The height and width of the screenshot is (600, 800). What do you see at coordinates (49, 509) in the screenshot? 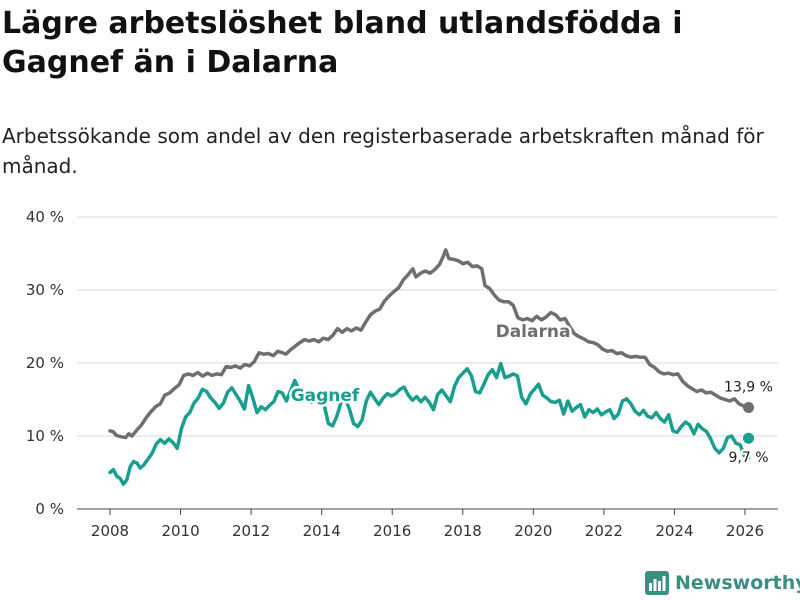
I see `y-tick-label: 0 %` at bounding box center [49, 509].